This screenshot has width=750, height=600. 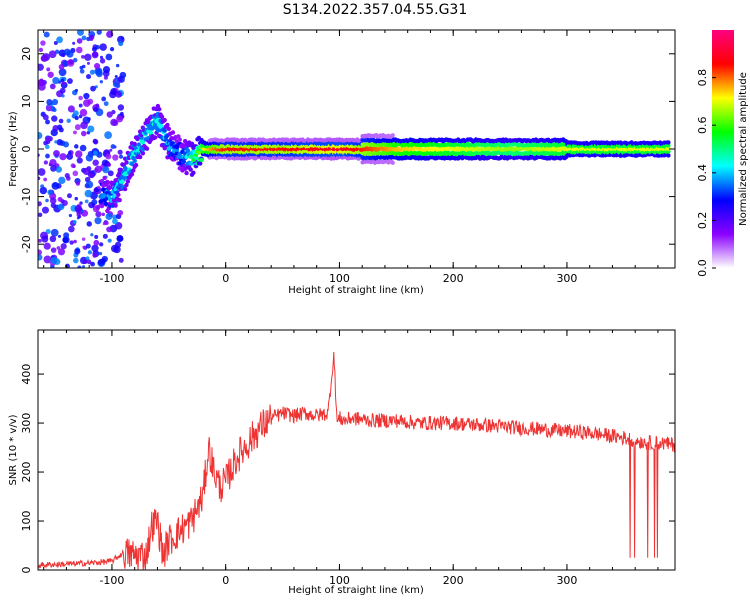 What do you see at coordinates (347, 521) in the screenshot?
I see `snr-y-tick: 100` at bounding box center [347, 521].